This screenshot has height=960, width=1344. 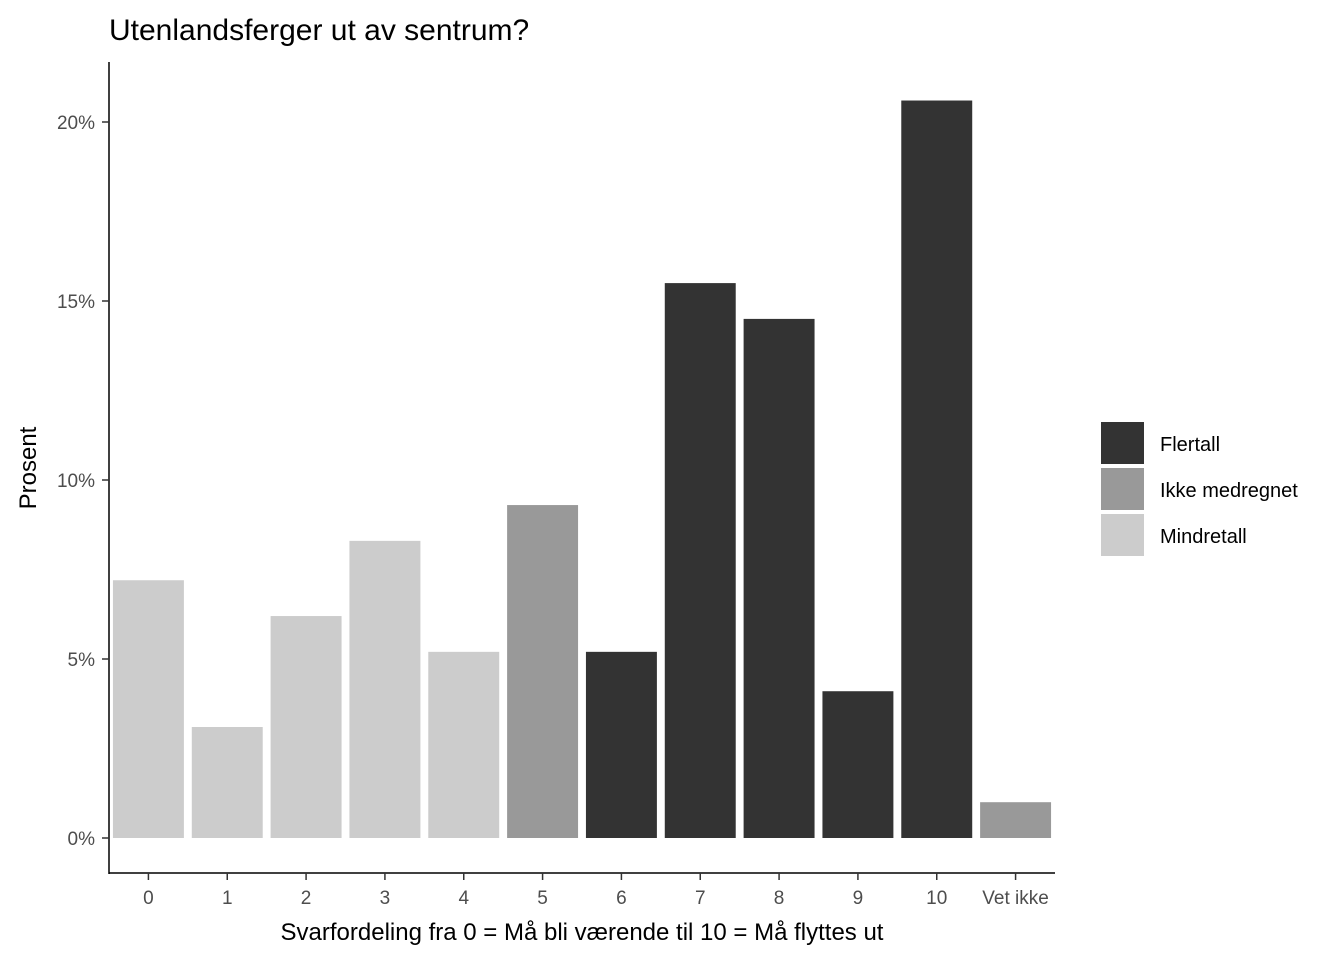 I want to click on y-ticks-group: 0% 5% 10% 15% 20%, so click(x=83, y=481).